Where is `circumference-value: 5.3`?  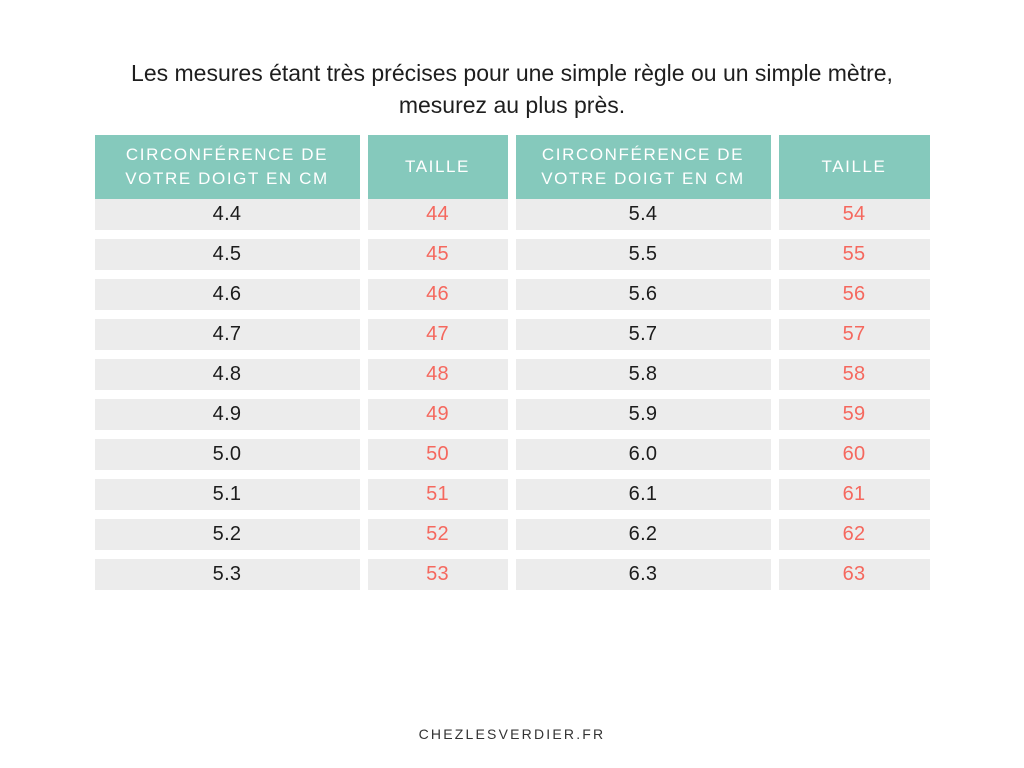 circumference-value: 5.3 is located at coordinates (227, 574).